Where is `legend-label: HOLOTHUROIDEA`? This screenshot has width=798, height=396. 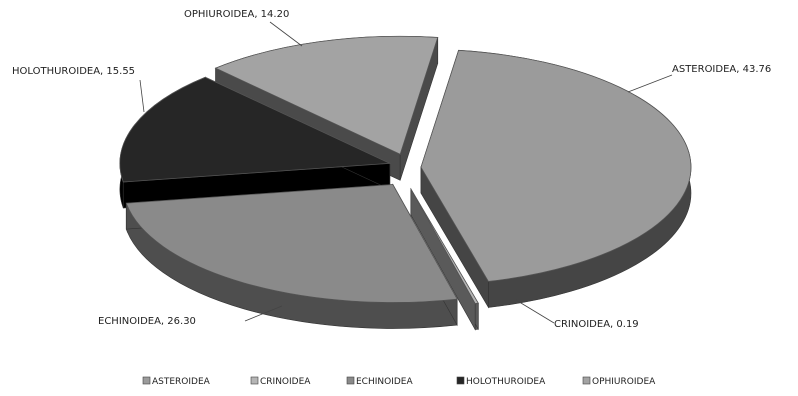 legend-label: HOLOTHUROIDEA is located at coordinates (506, 382).